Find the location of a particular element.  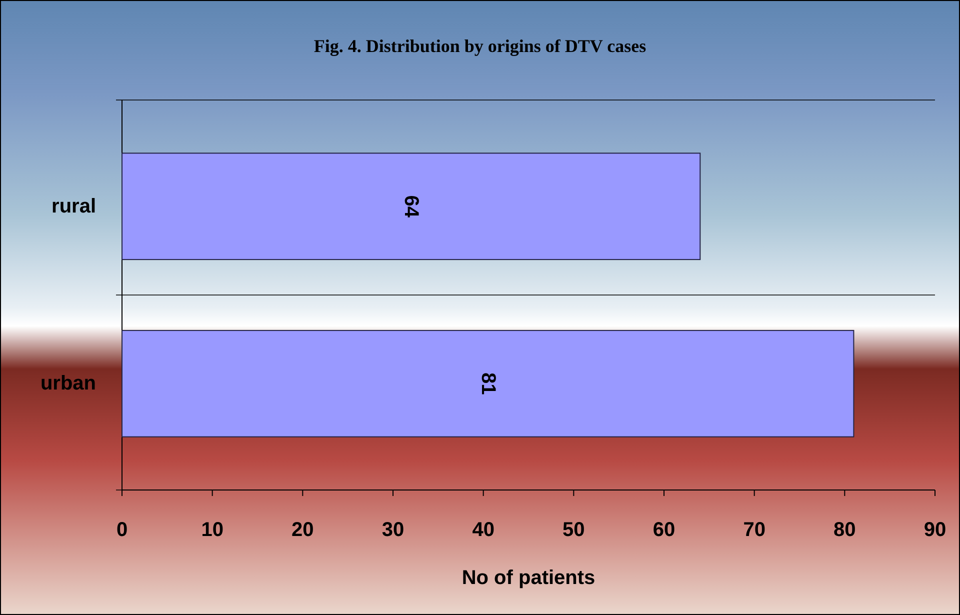

x-tick-label: 60 is located at coordinates (664, 530).